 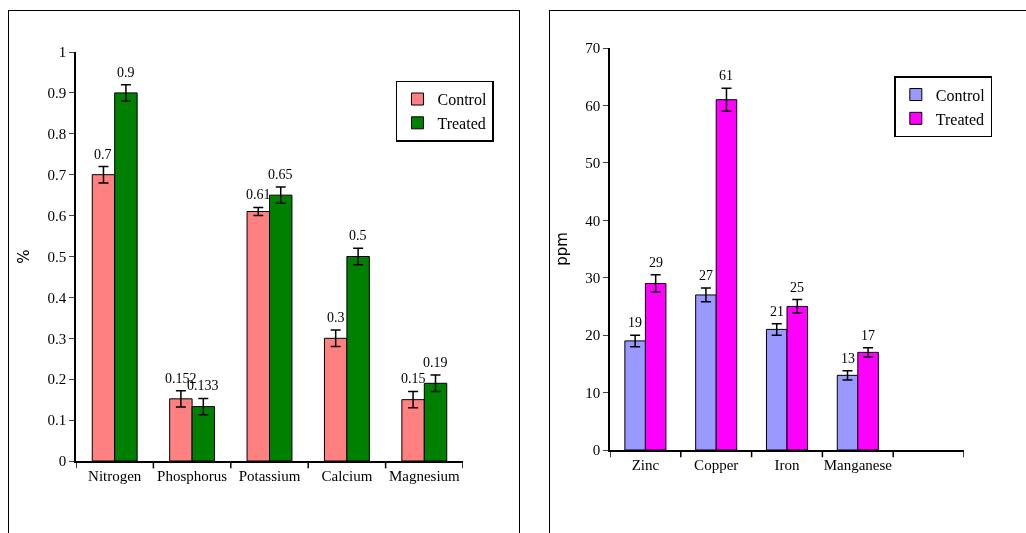 What do you see at coordinates (24, 256) in the screenshot?
I see `y-axis-title: %` at bounding box center [24, 256].